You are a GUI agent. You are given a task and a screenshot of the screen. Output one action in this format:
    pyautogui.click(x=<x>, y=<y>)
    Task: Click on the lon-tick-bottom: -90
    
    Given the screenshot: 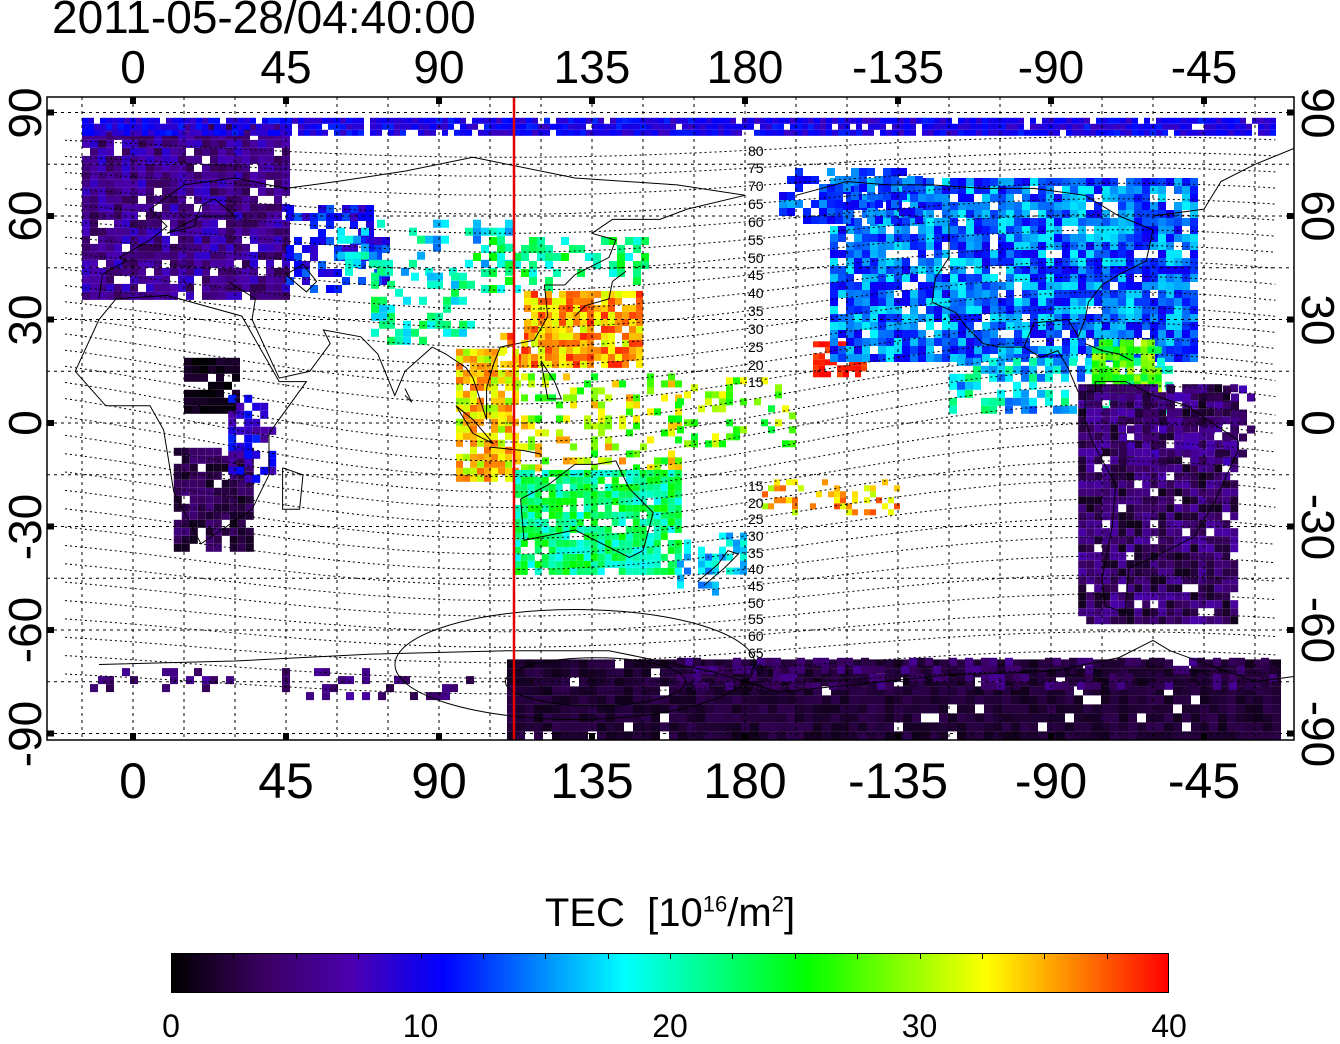 What is the action you would take?
    pyautogui.click(x=1051, y=781)
    